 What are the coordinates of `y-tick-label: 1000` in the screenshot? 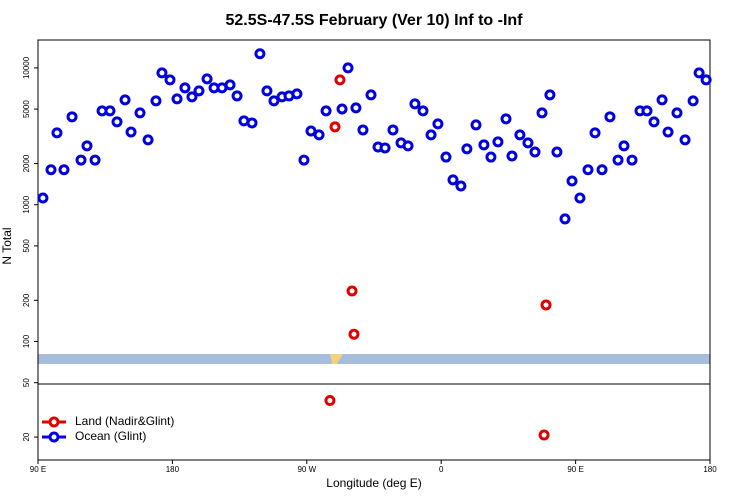 It's located at (26, 204).